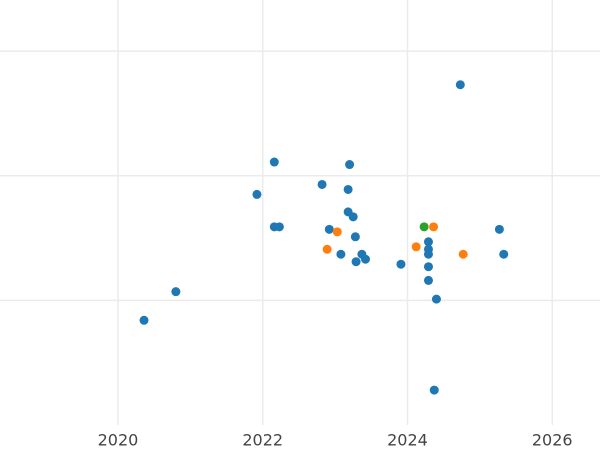  I want to click on x-tick-label: 2020, so click(118, 440).